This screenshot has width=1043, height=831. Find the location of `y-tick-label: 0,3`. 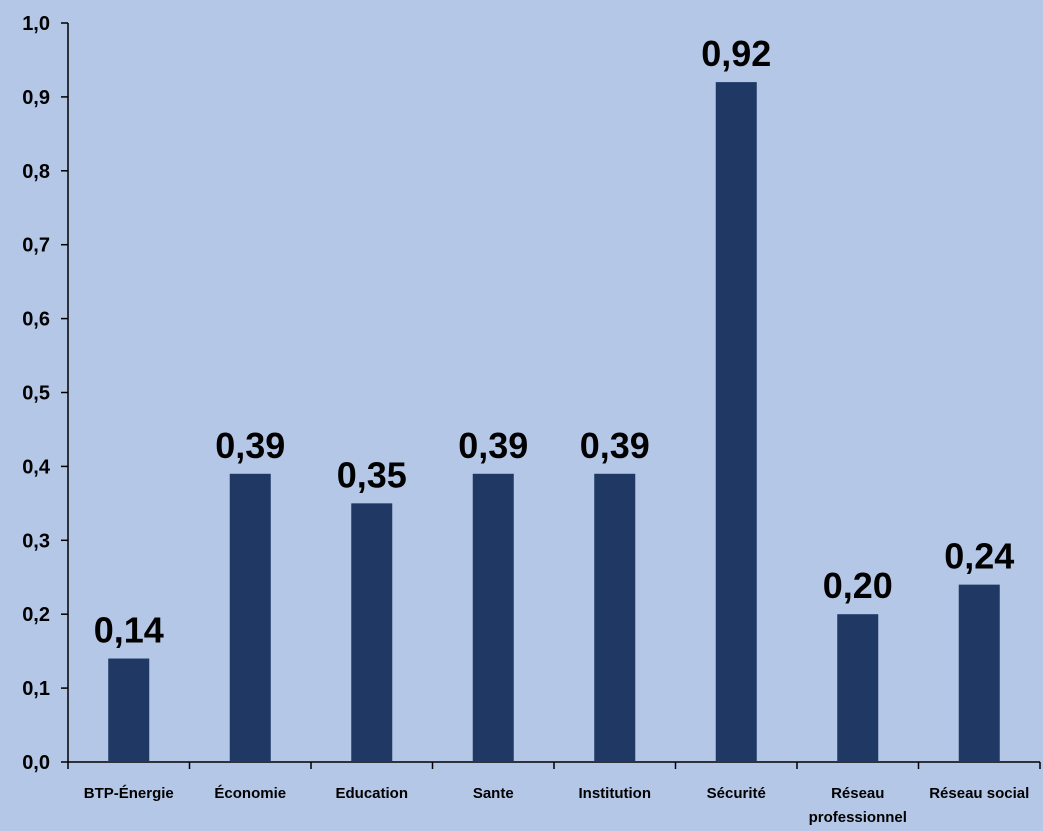

y-tick-label: 0,3 is located at coordinates (36, 541).